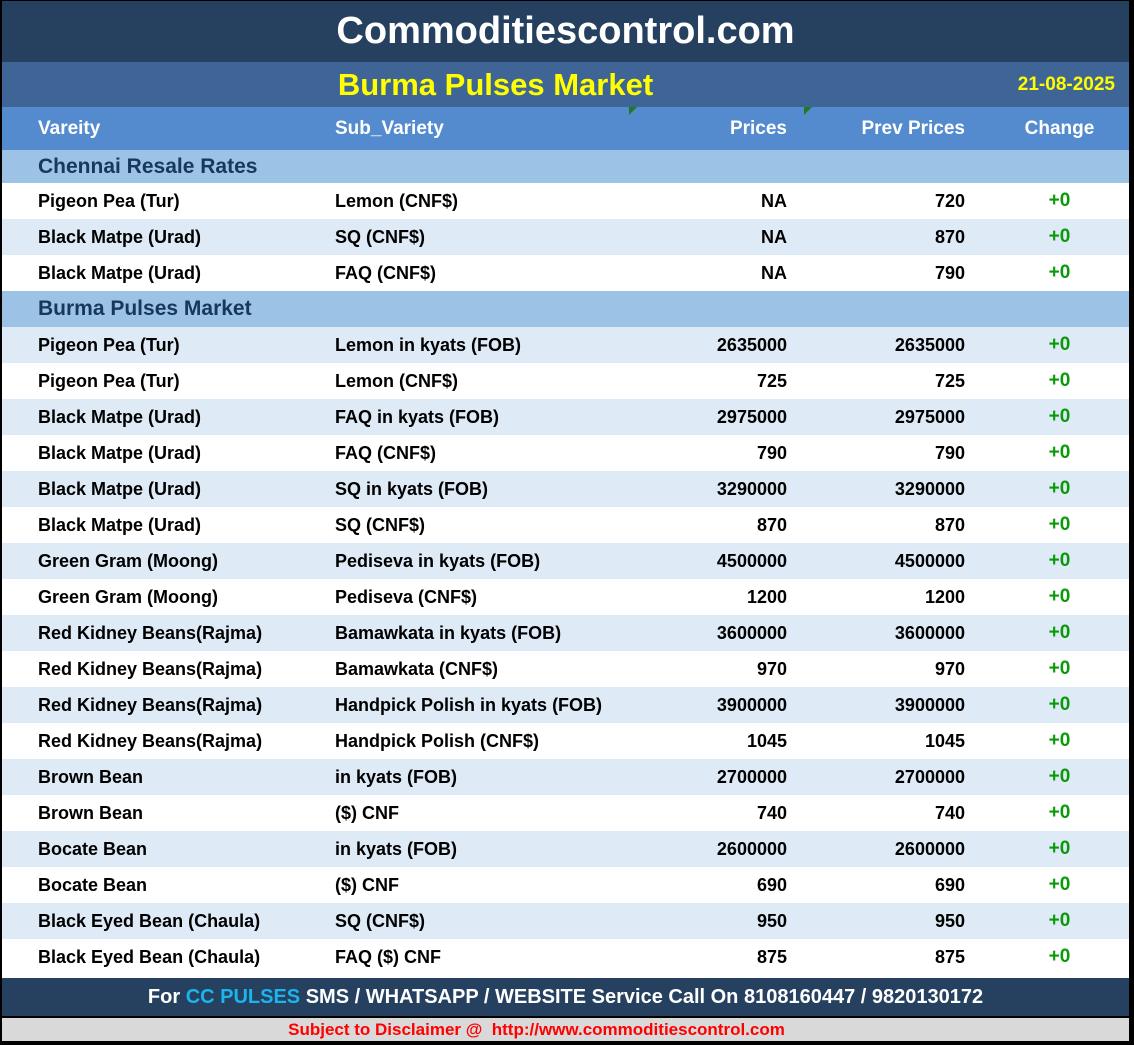 This screenshot has width=1134, height=1045. What do you see at coordinates (469, 273) in the screenshot?
I see `sub-variety-cell: FAQ (CNF$)` at bounding box center [469, 273].